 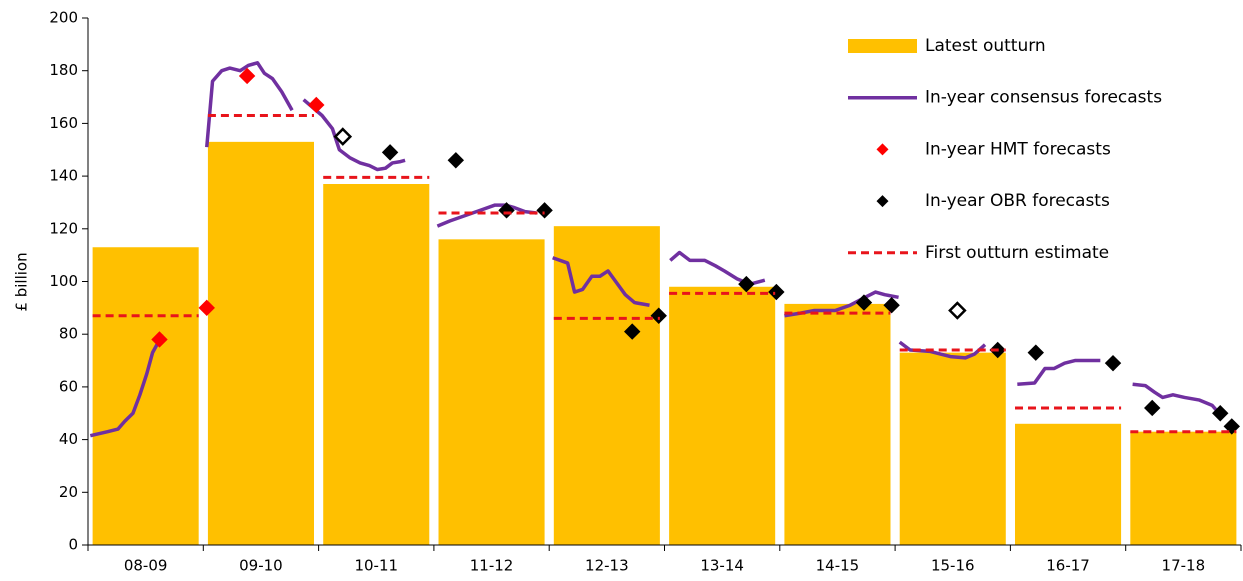 I want to click on legend-label: Latest outturn, so click(x=985, y=46).